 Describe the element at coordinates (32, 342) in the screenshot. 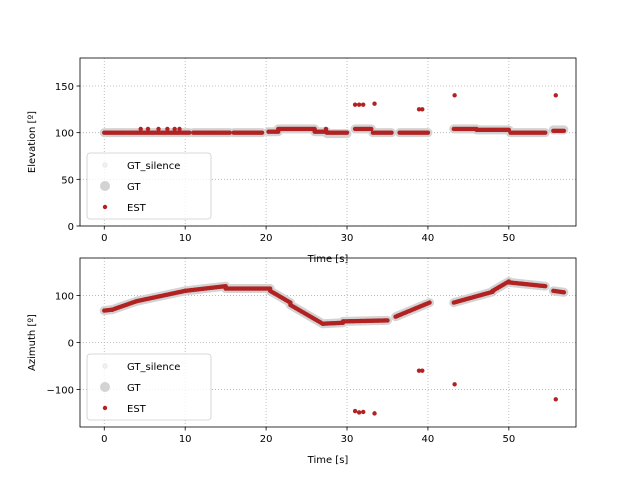

I see `y-axis-label: Azimuth [º]` at that location.